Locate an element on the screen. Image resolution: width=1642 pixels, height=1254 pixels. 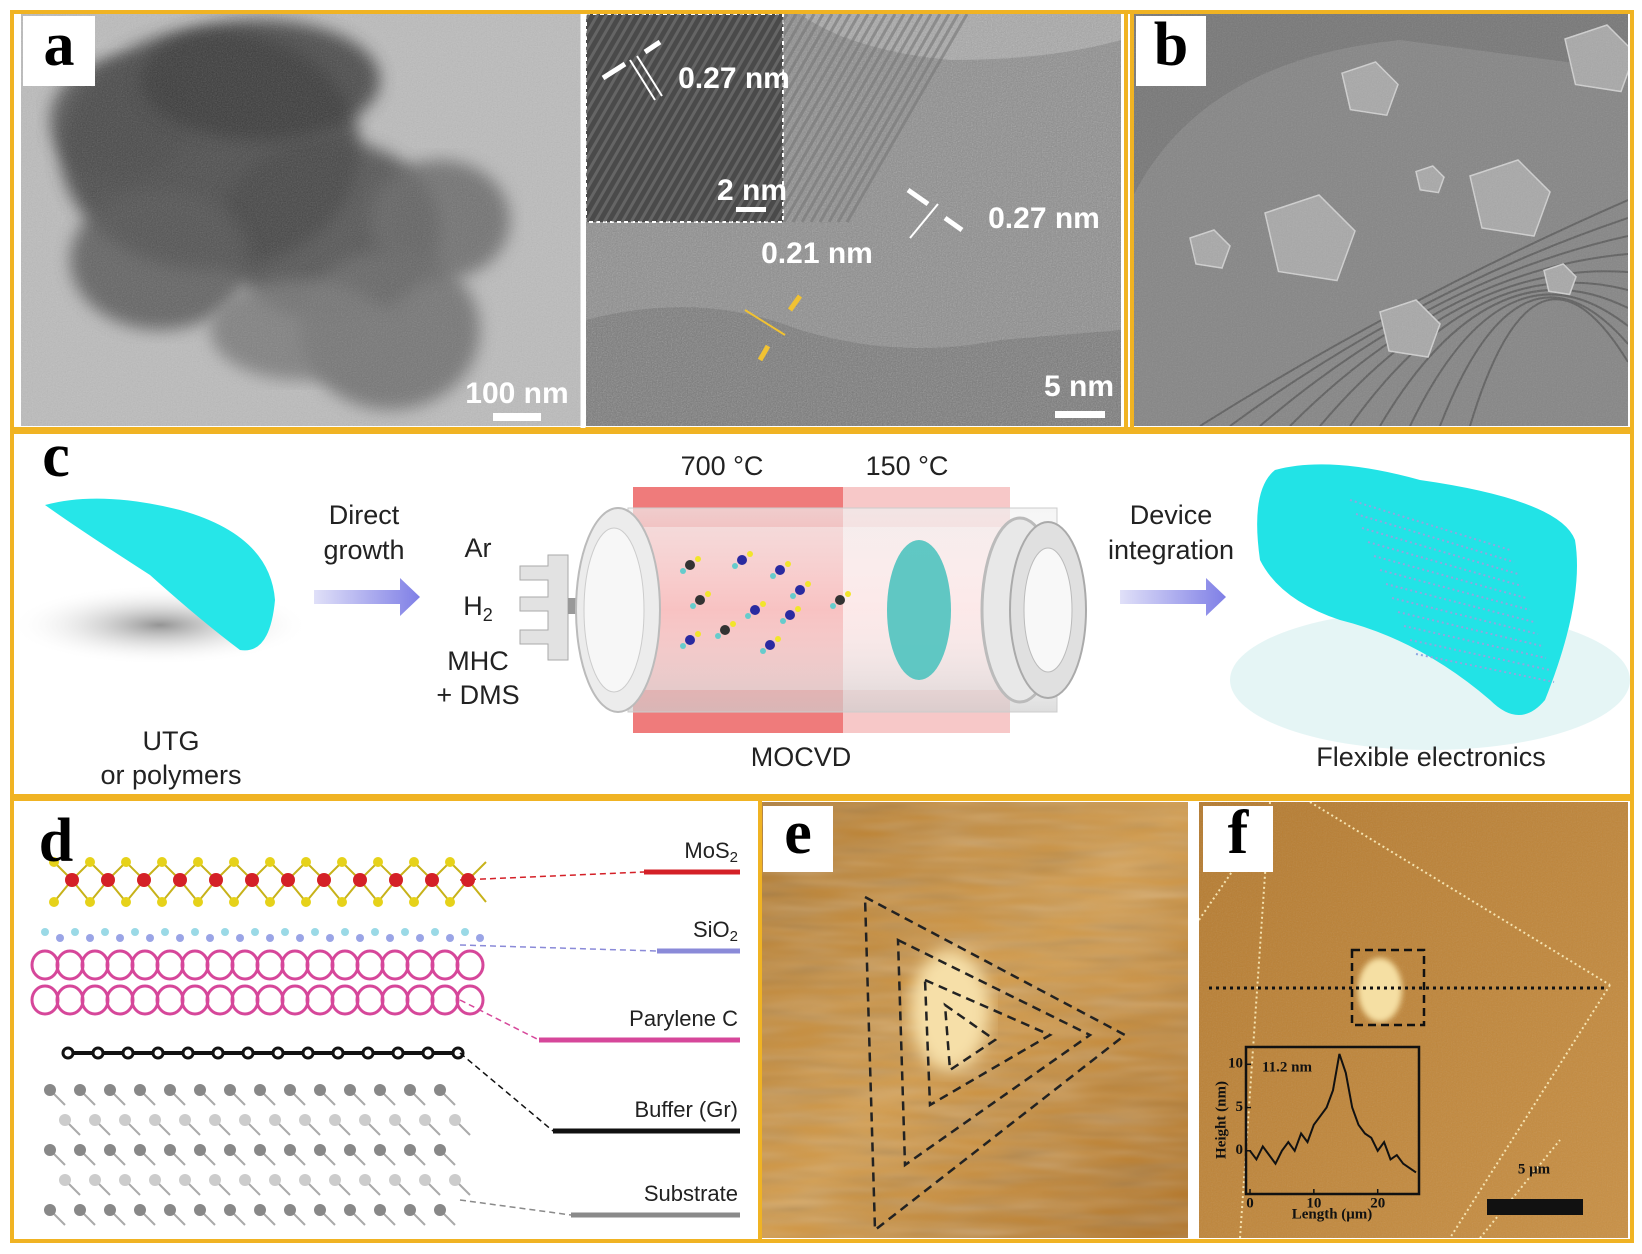
panel-frame is located at coordinates (1379, 220).